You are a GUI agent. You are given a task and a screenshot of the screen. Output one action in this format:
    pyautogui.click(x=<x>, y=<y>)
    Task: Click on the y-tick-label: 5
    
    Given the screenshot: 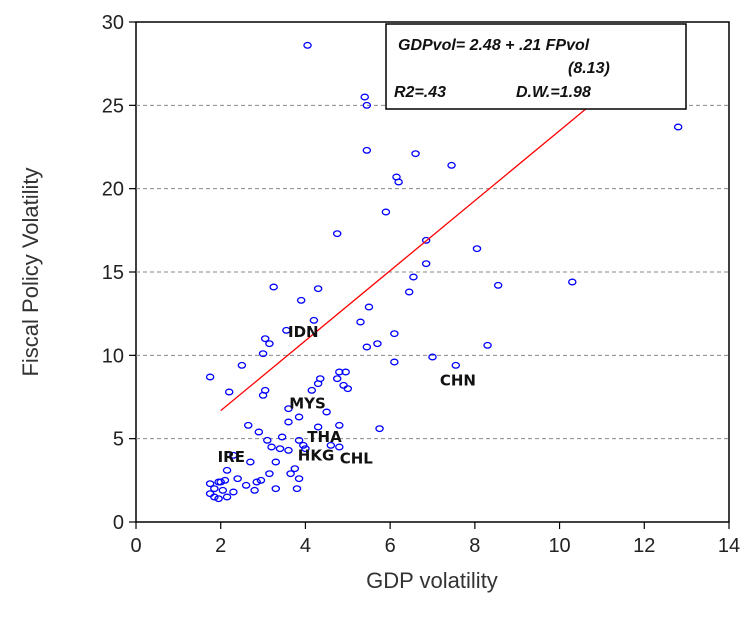 What is the action you would take?
    pyautogui.click(x=118, y=440)
    